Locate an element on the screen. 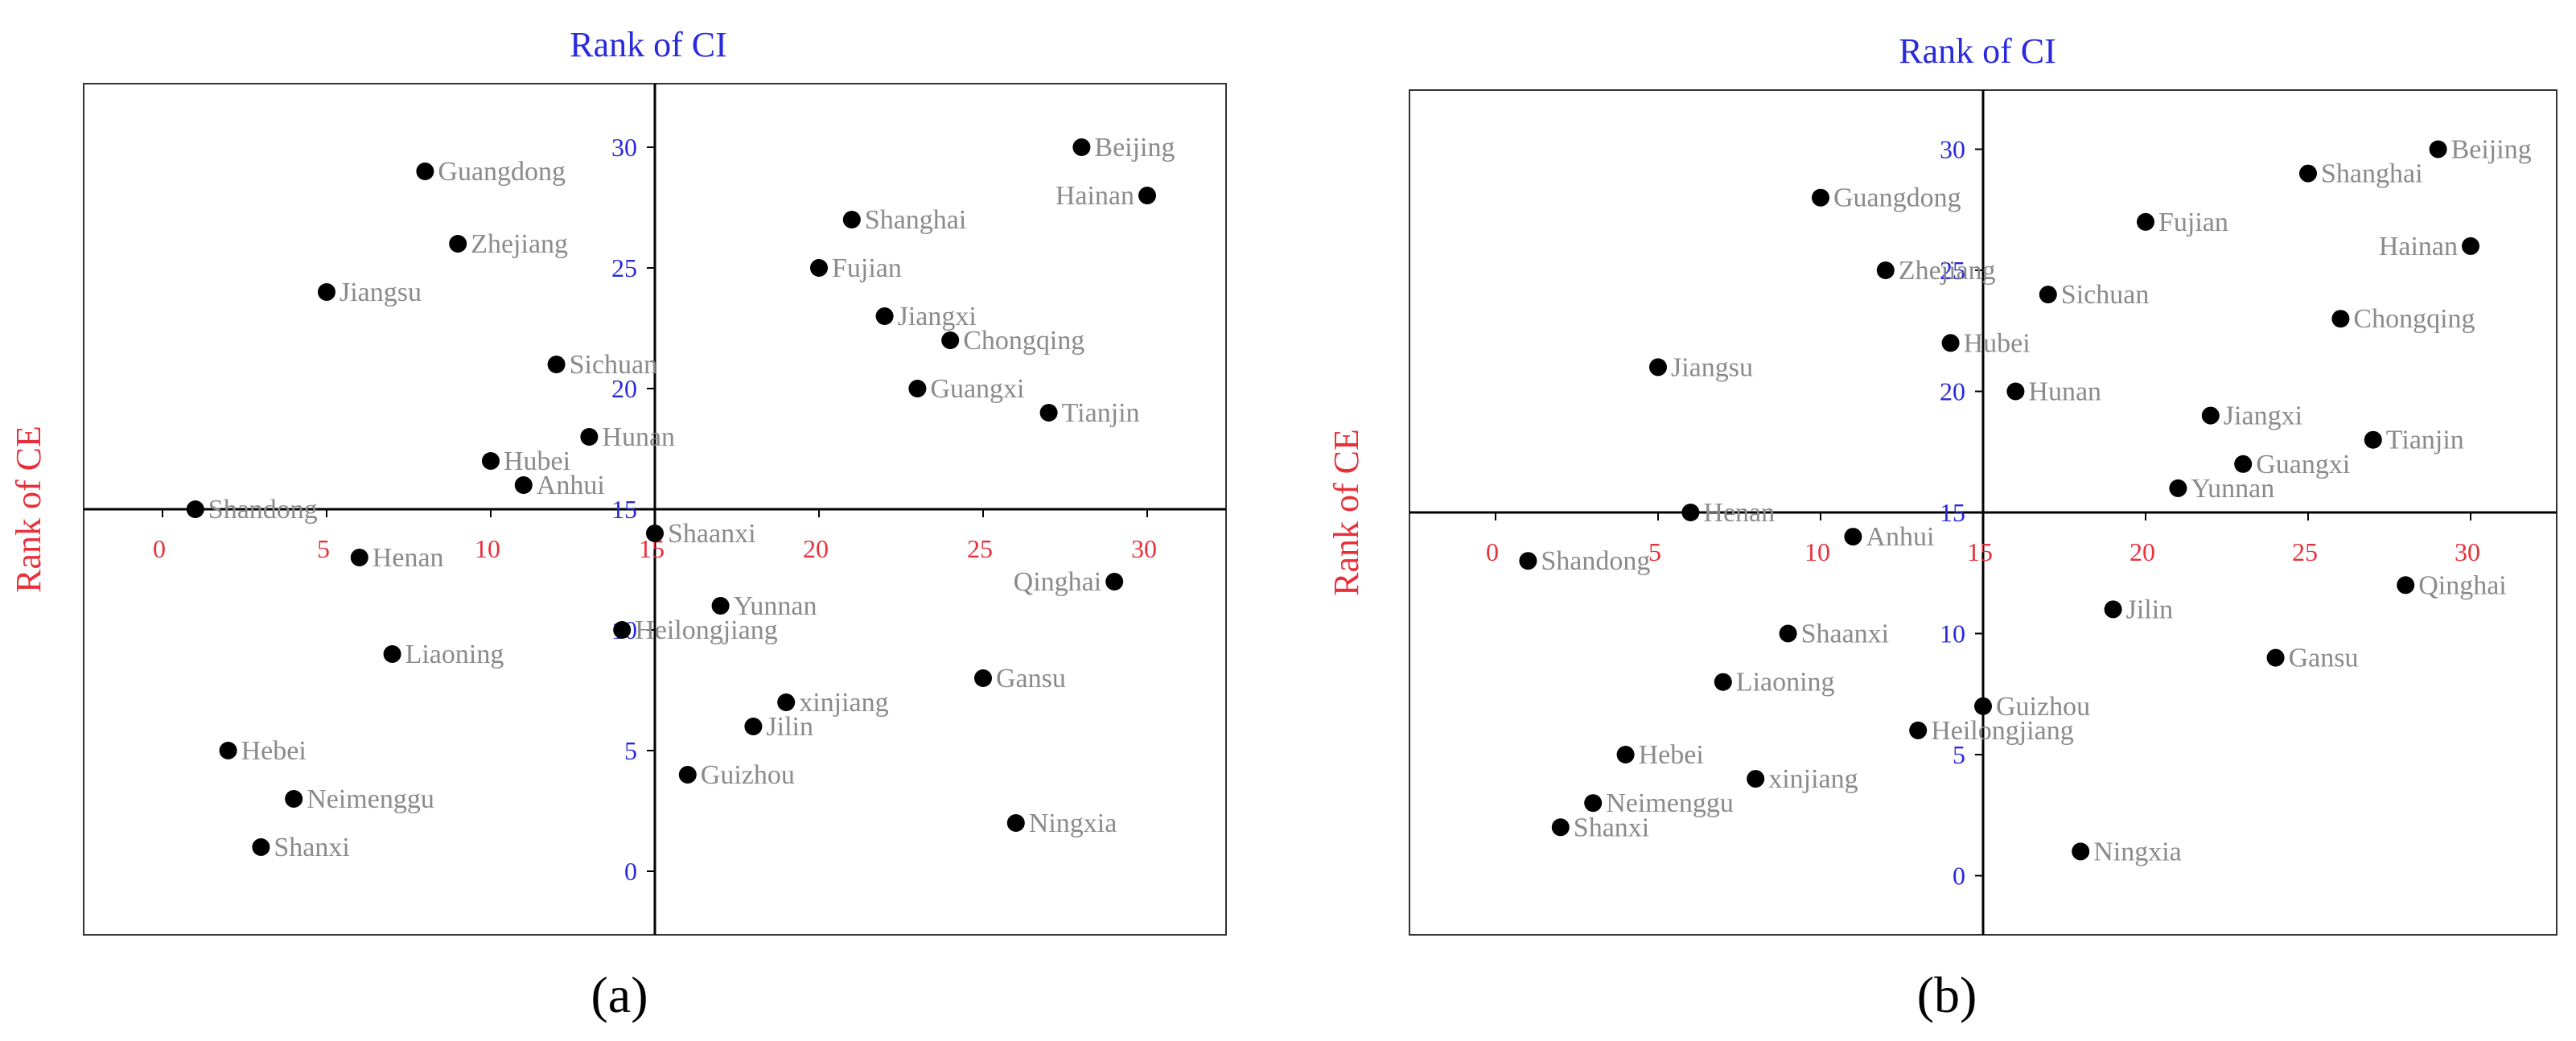  panel-label: (a) is located at coordinates (619, 994).